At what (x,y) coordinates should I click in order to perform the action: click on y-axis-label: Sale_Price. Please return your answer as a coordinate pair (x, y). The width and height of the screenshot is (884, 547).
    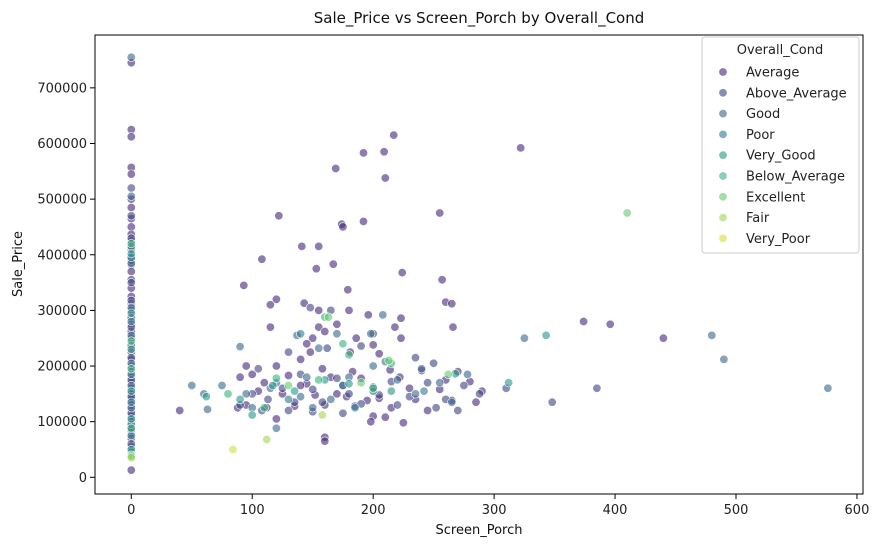
    Looking at the image, I should click on (18, 264).